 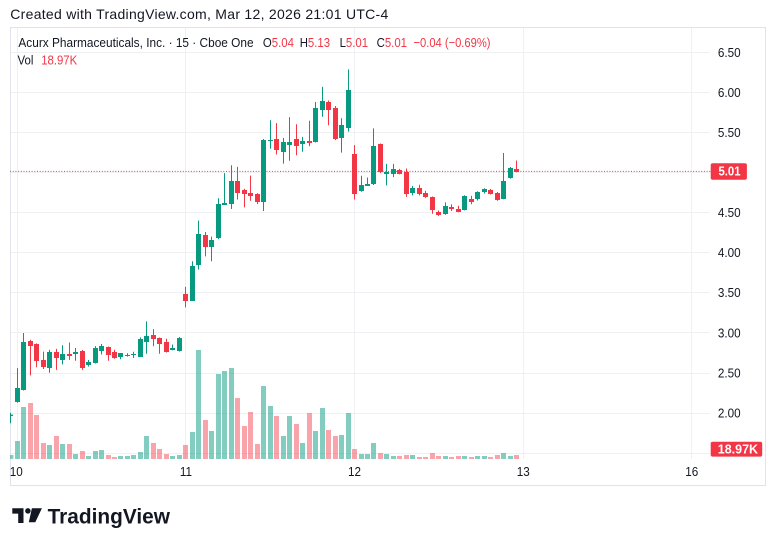 I want to click on svg-text: 6.00, so click(x=729, y=92).